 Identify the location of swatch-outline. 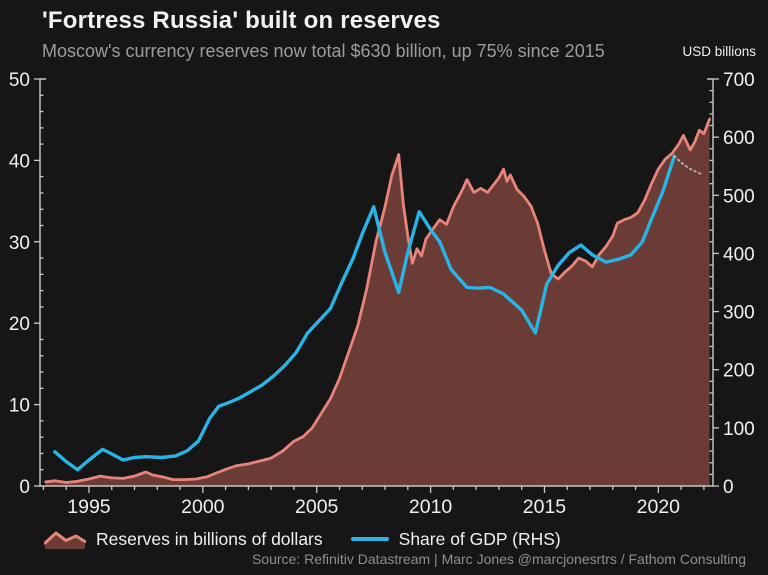
(65, 538).